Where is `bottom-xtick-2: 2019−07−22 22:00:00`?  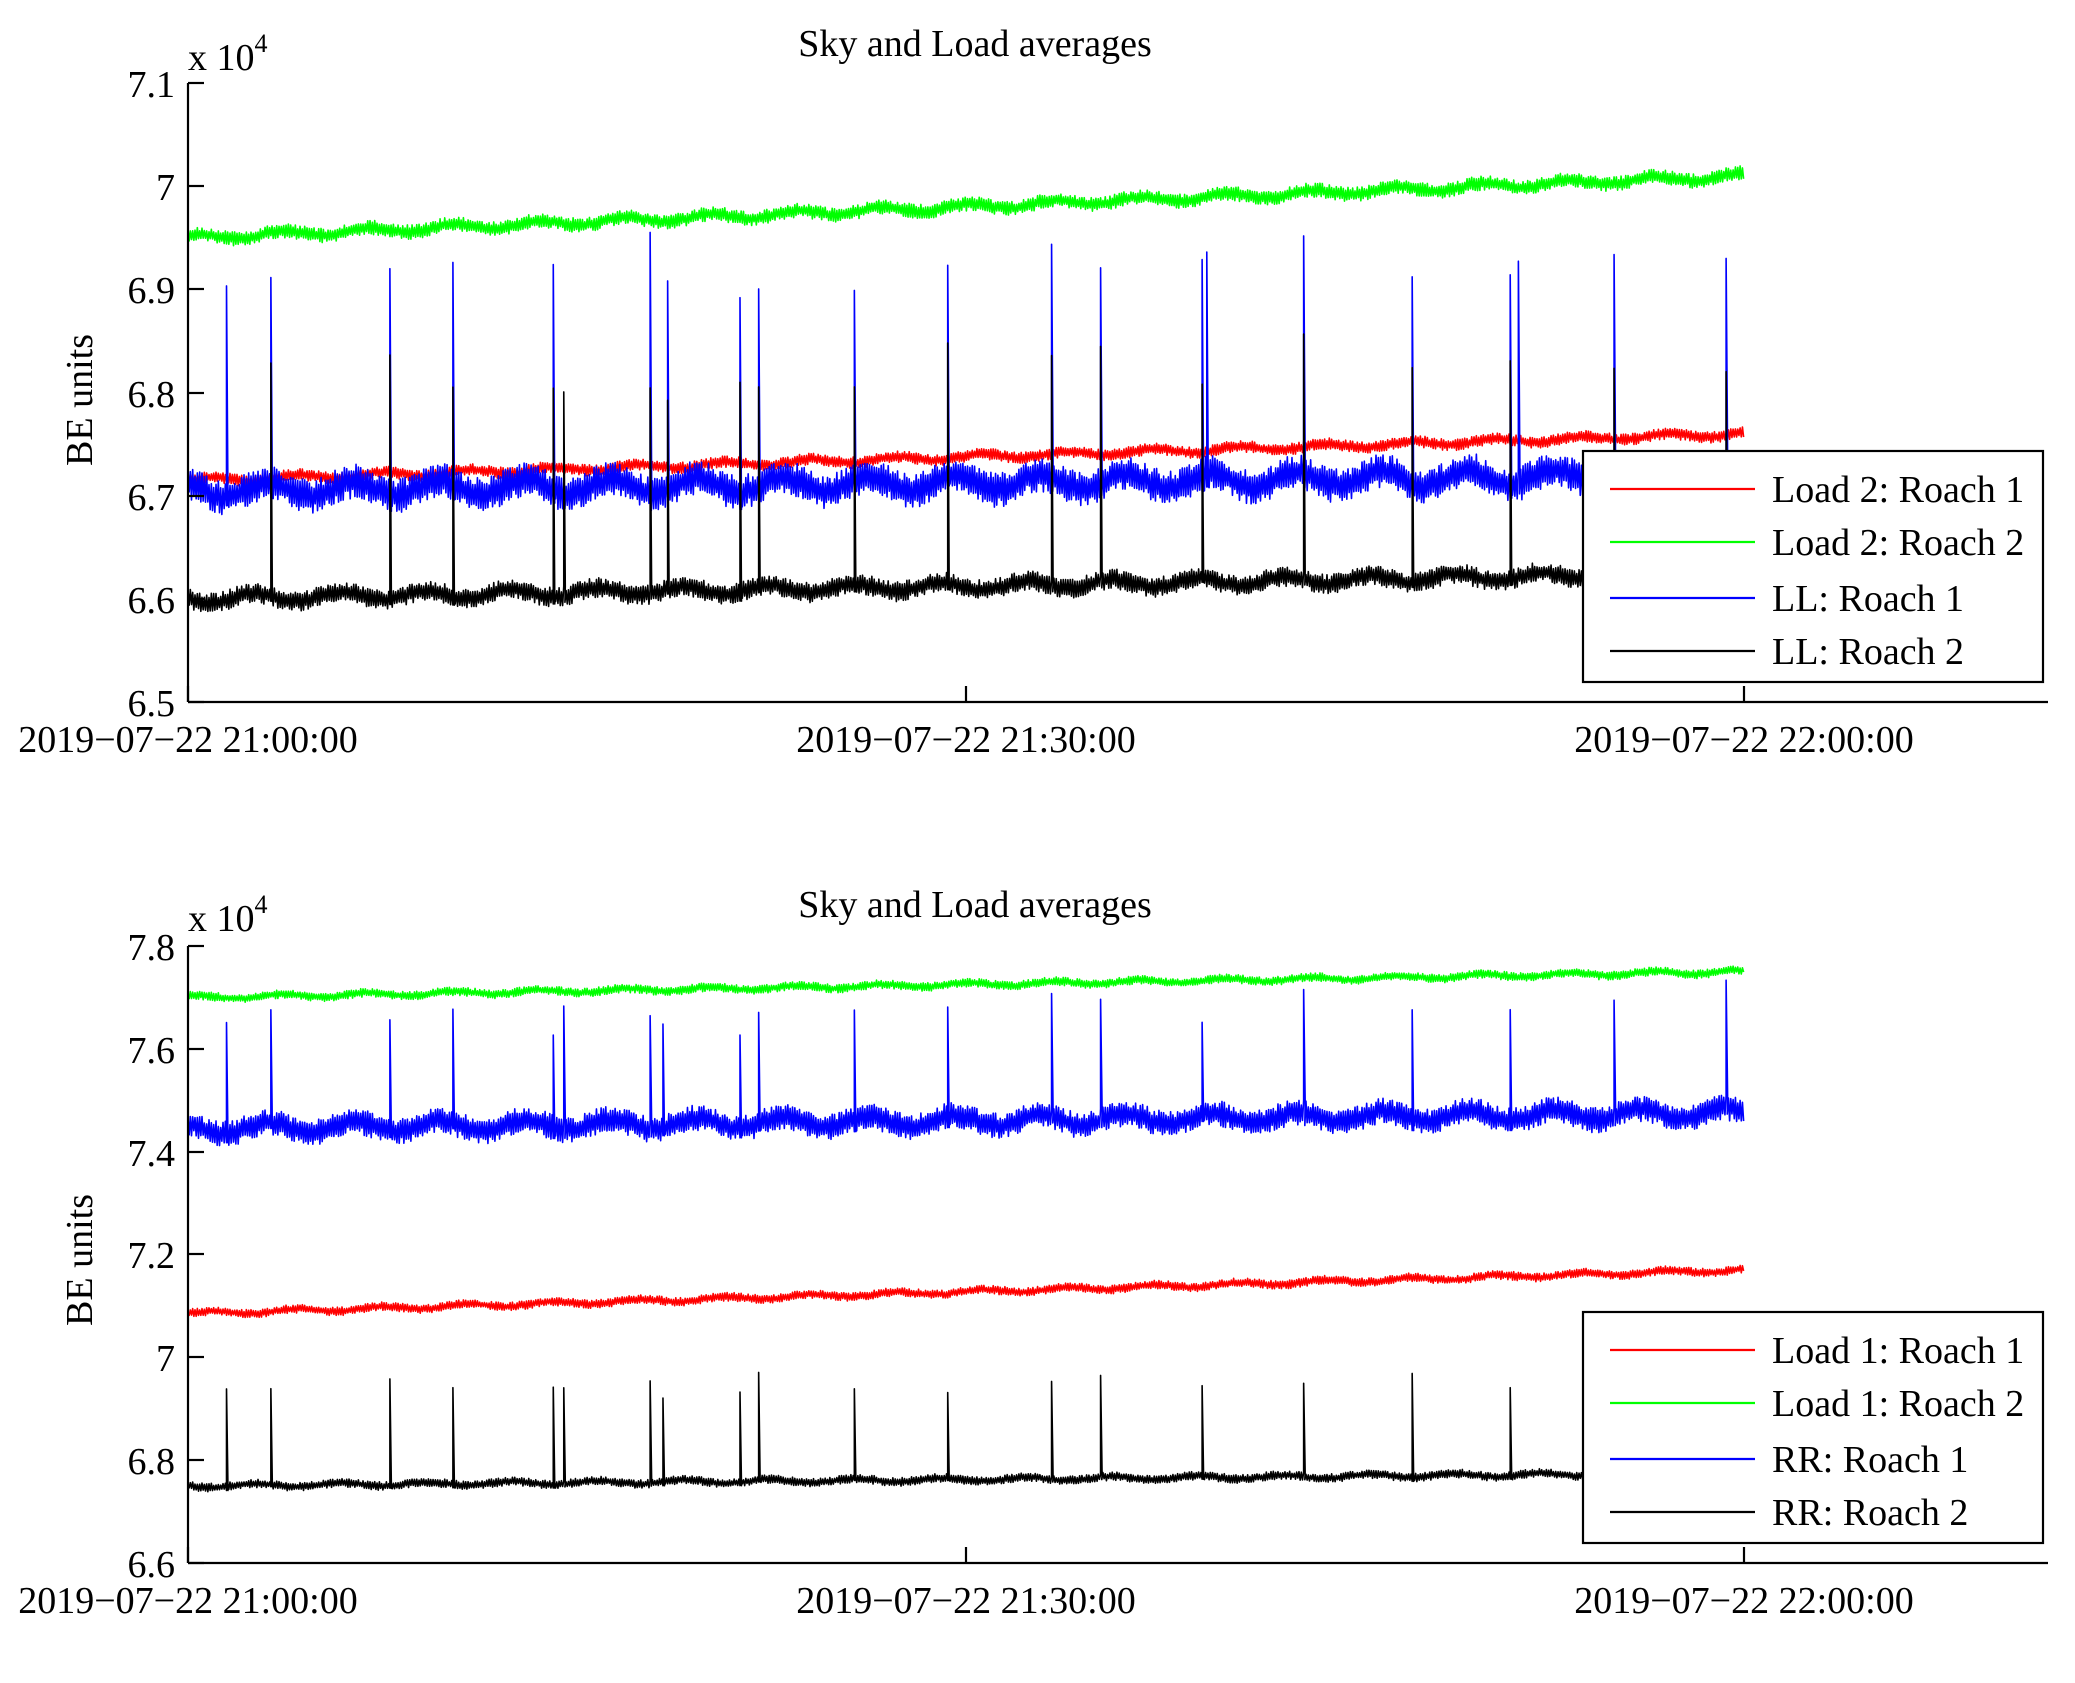
bottom-xtick-2: 2019−07−22 22:00:00 is located at coordinates (1744, 1584).